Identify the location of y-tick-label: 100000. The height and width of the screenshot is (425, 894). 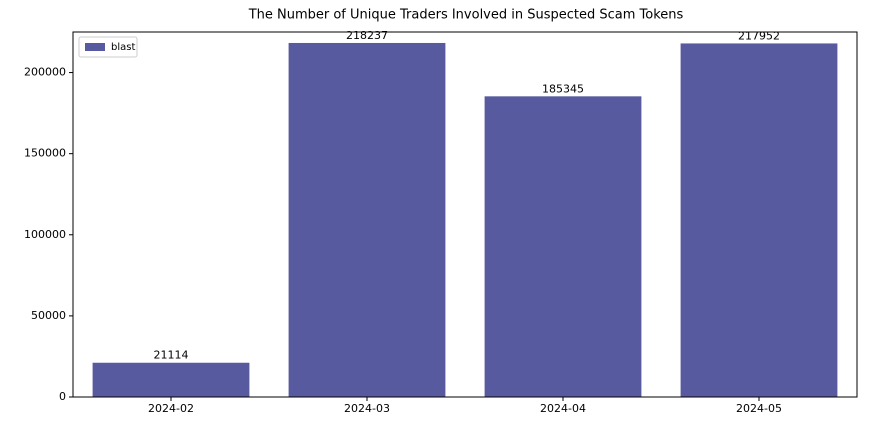
(45, 234).